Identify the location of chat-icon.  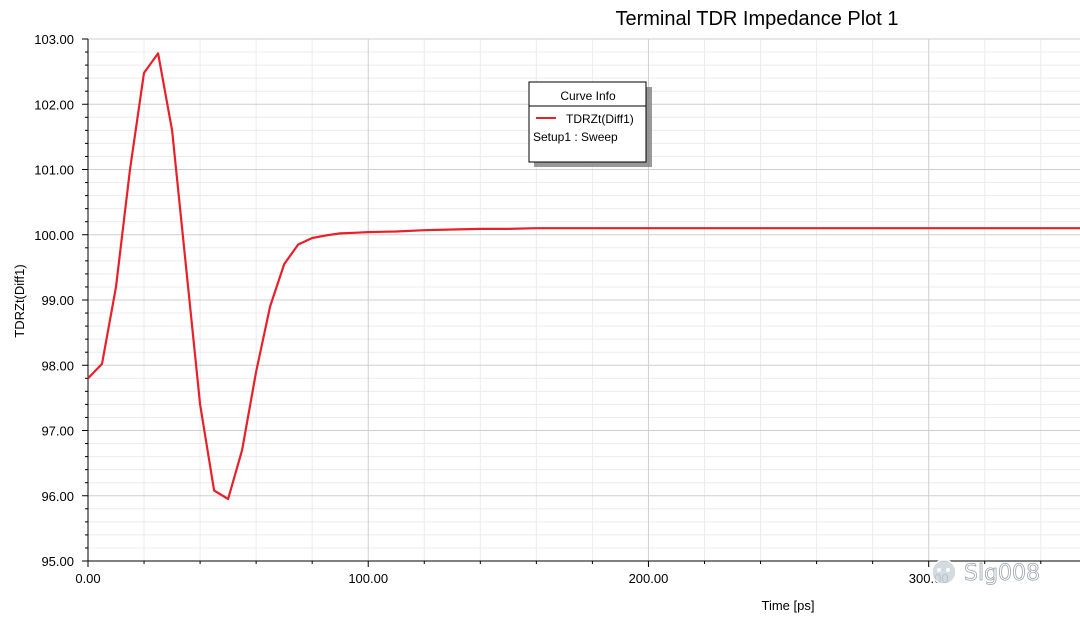
(944, 572).